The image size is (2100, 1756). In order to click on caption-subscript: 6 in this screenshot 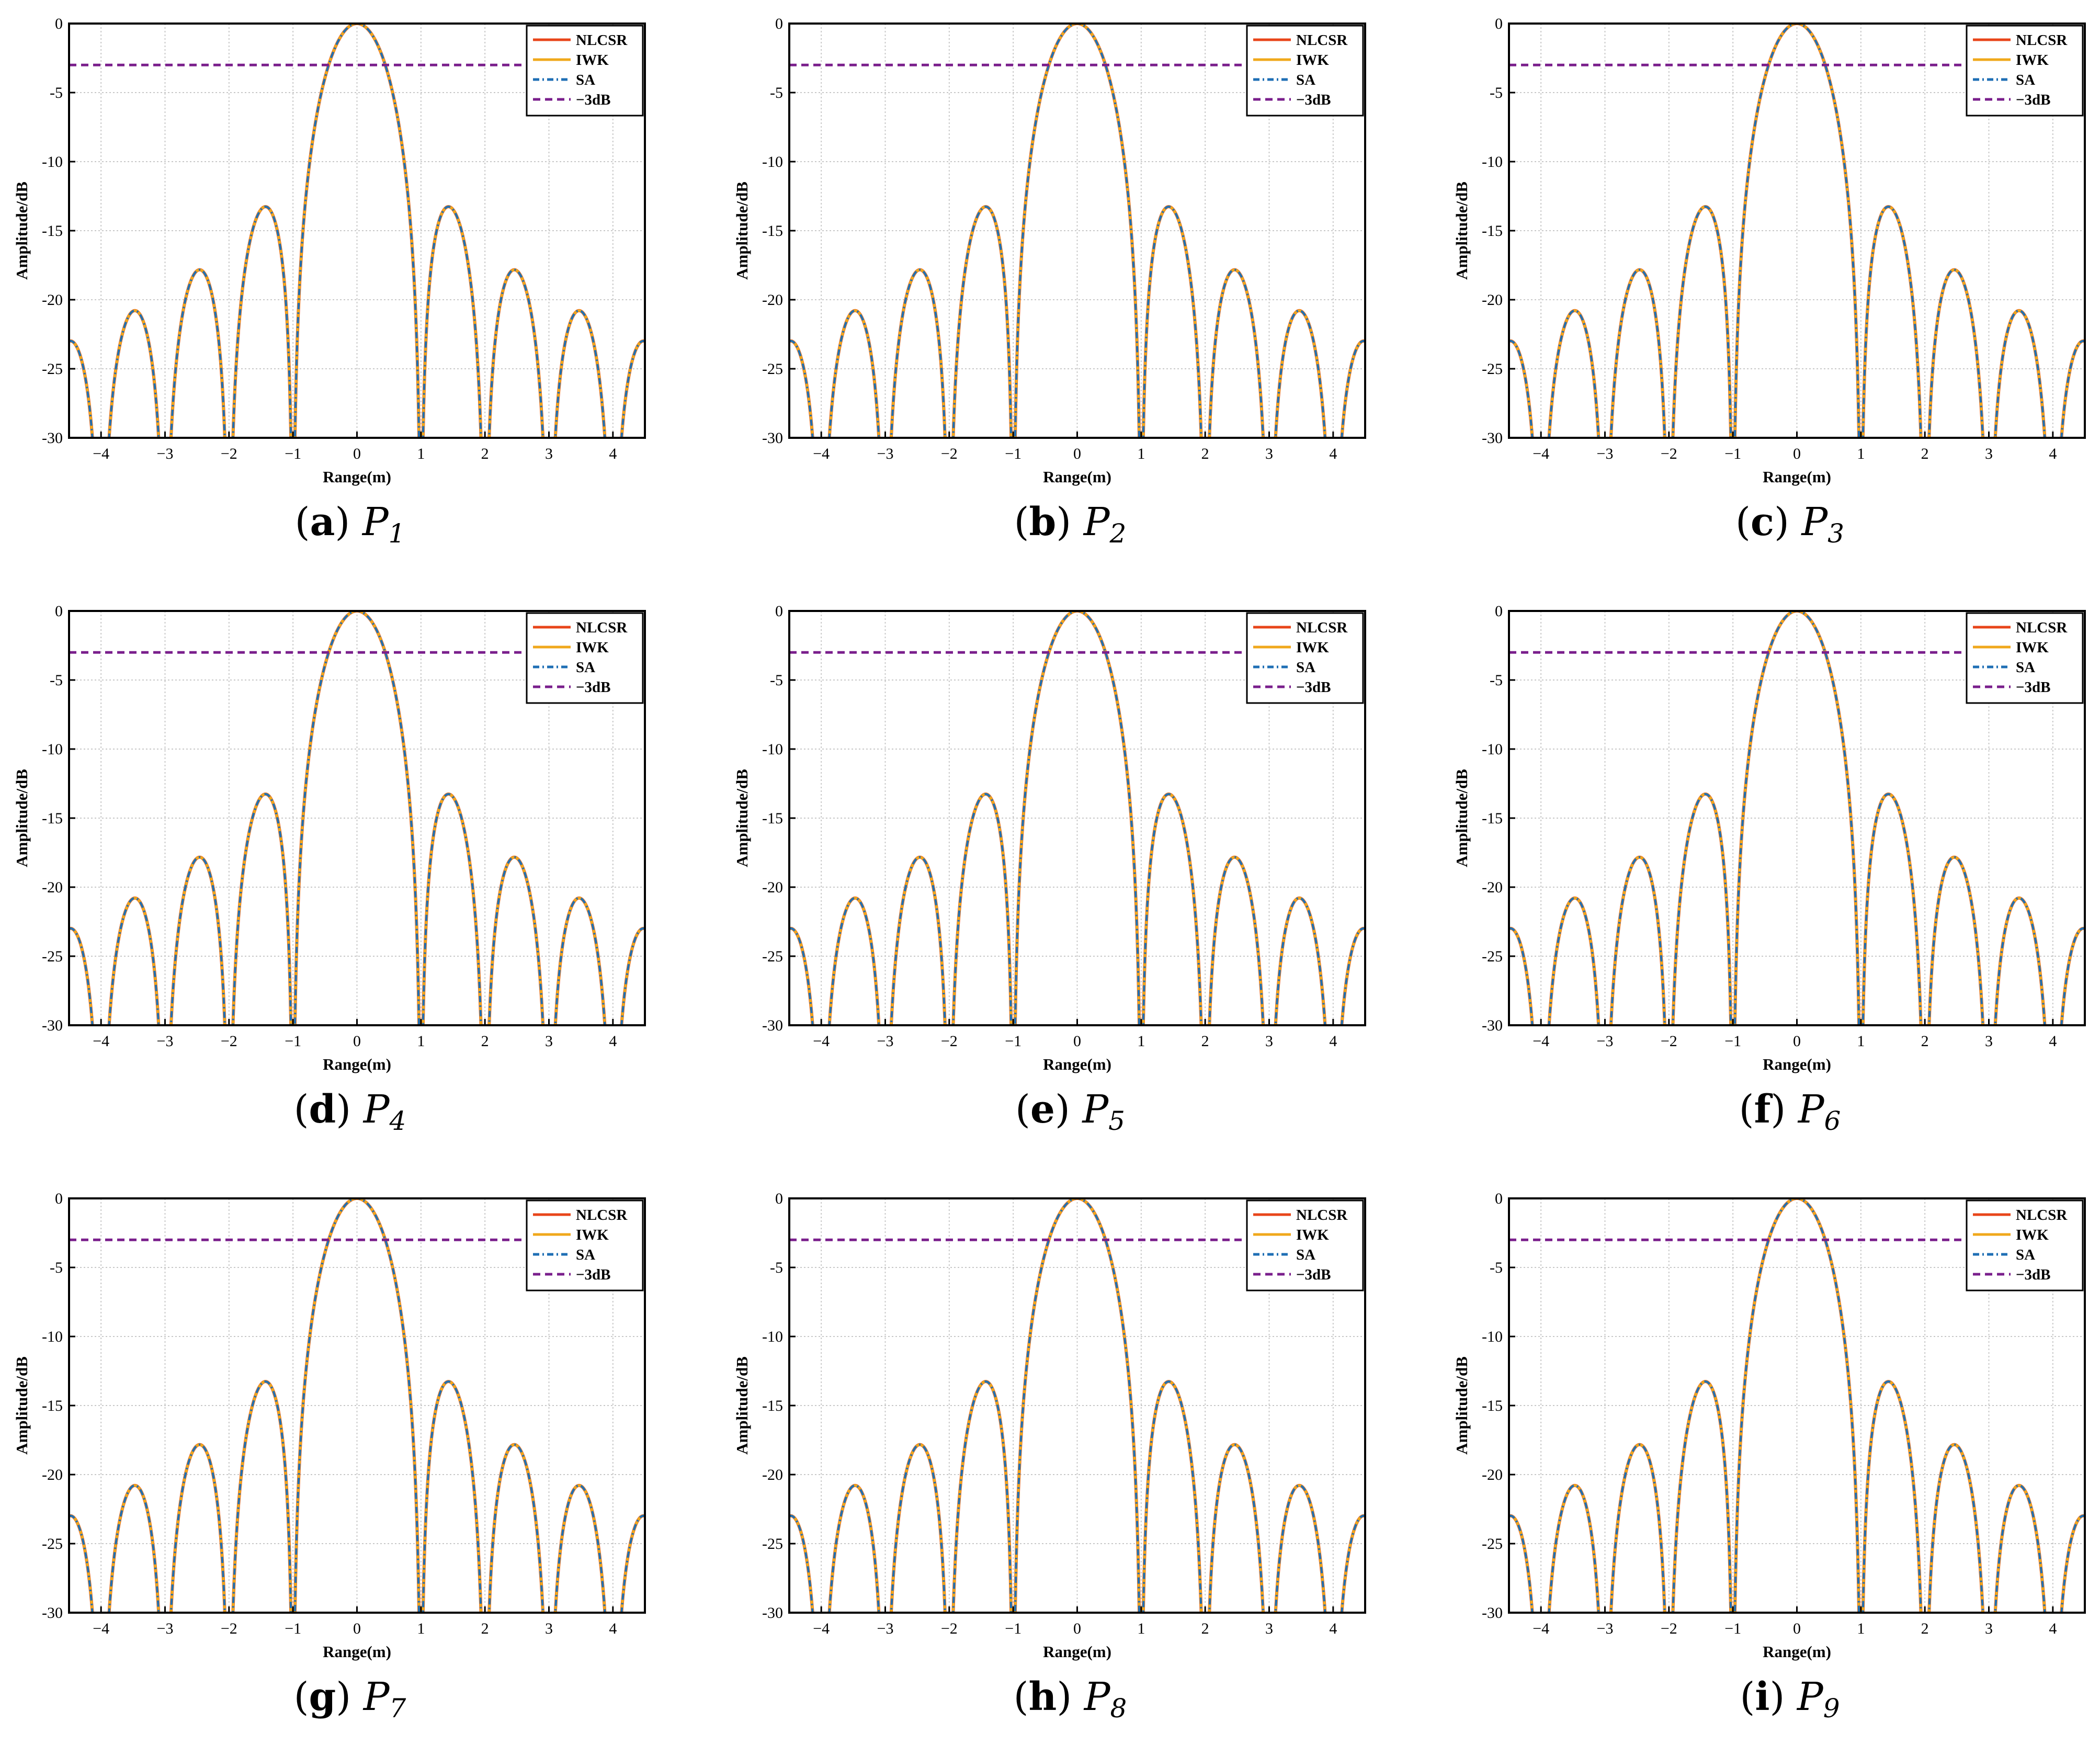, I will do `click(1832, 1121)`.